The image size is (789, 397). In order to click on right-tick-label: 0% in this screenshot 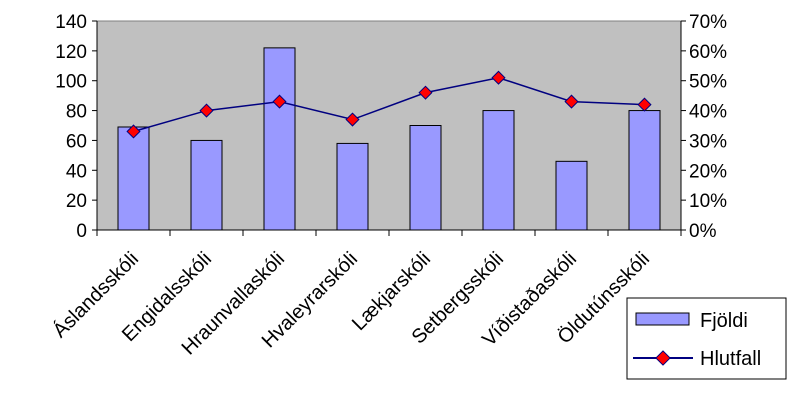, I will do `click(703, 231)`.